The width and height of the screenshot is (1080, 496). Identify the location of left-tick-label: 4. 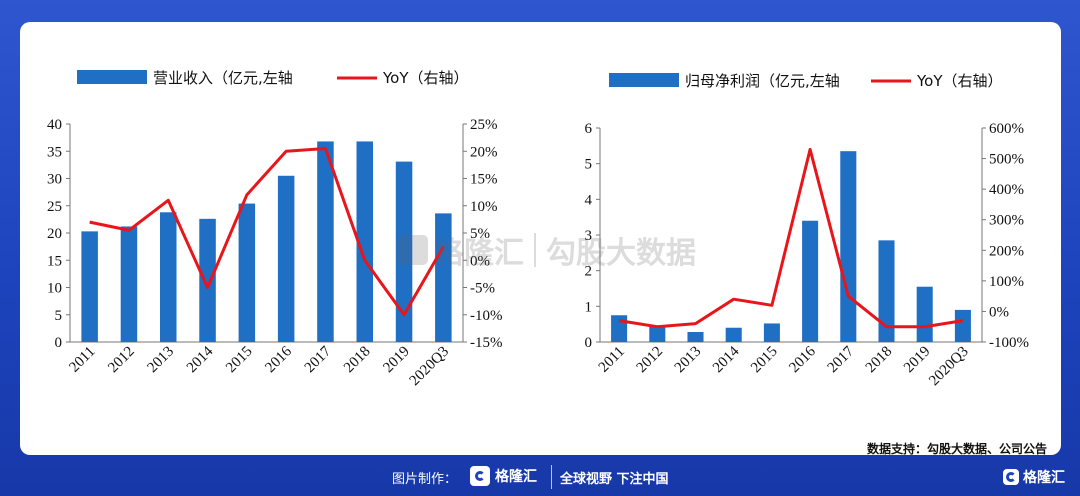
(589, 200).